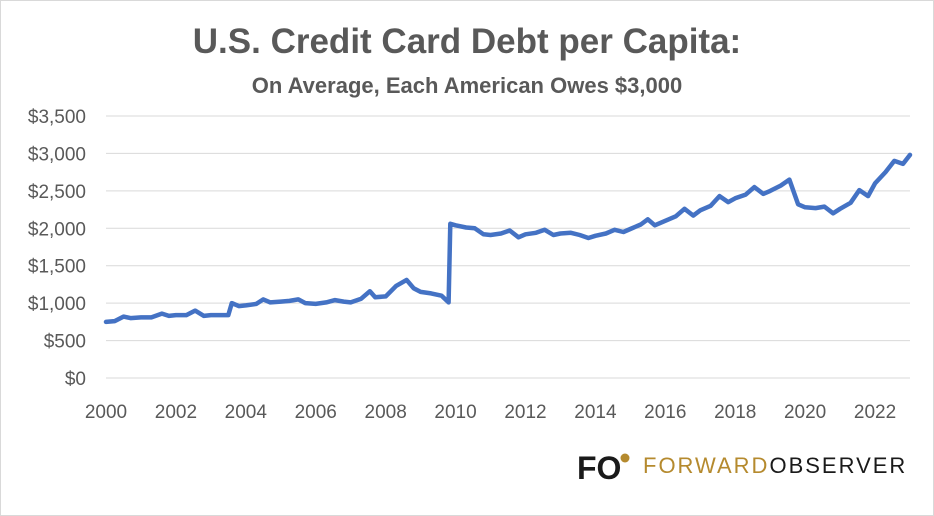 The image size is (934, 516). I want to click on y-tick-label: $3,000, so click(57, 154).